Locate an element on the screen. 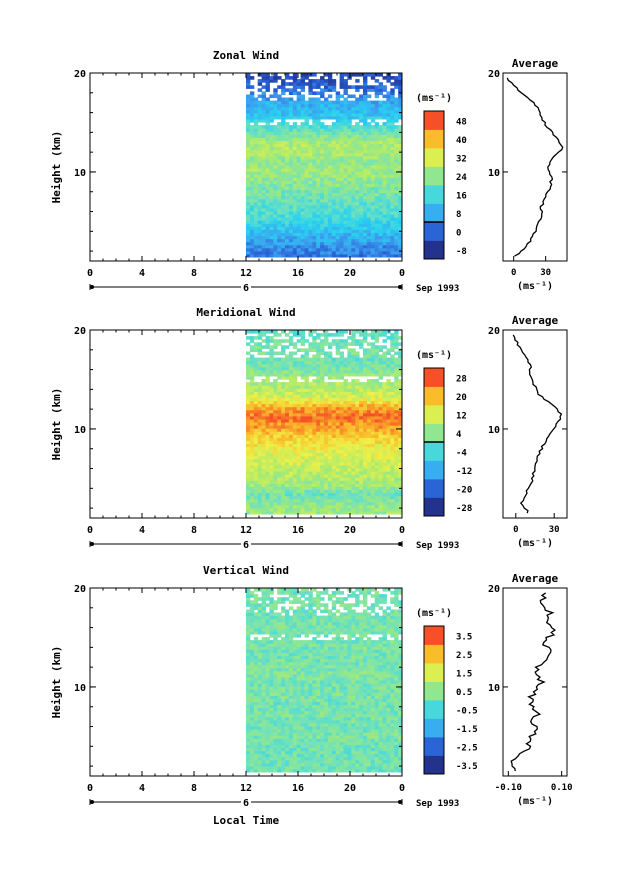  colorbar-label: -4 is located at coordinates (461, 453).